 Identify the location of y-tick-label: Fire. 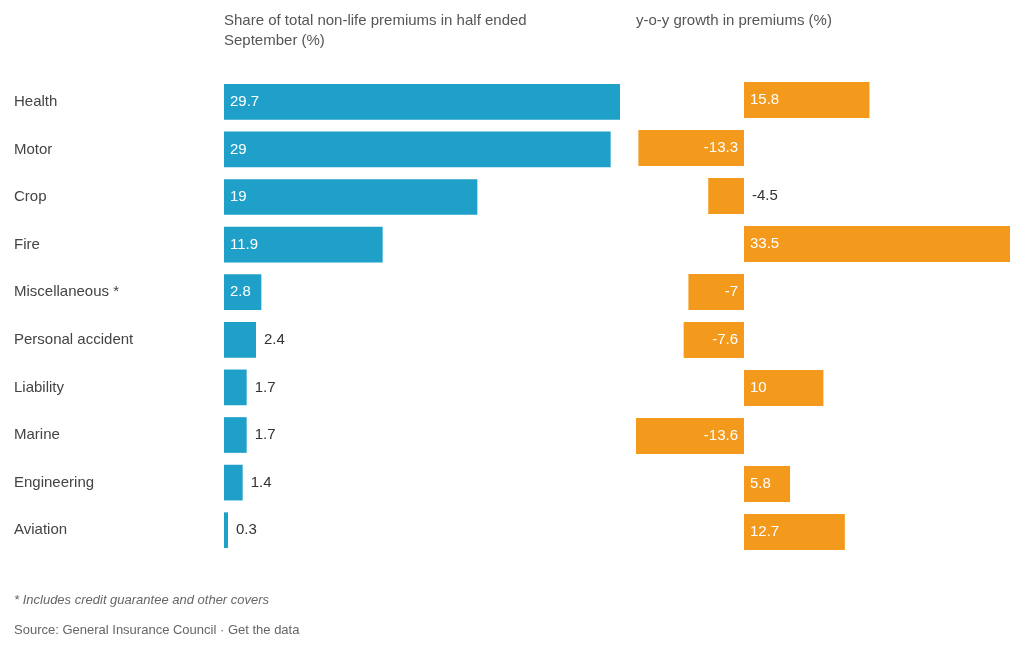
(27, 243).